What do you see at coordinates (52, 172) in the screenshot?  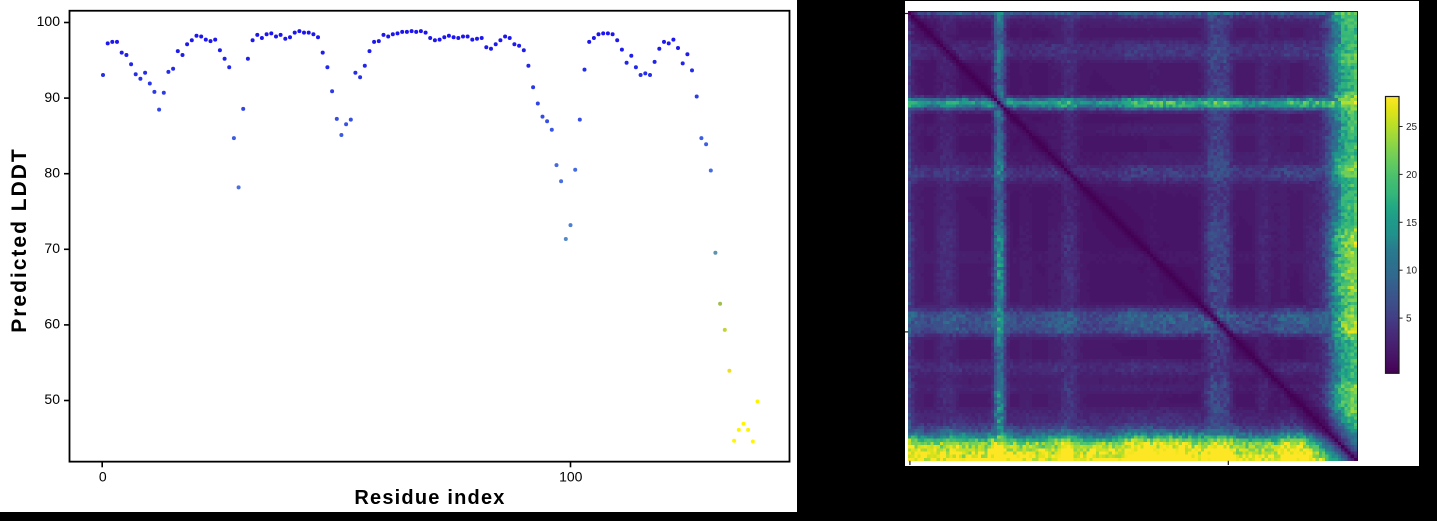 I see `svg-text: 80` at bounding box center [52, 172].